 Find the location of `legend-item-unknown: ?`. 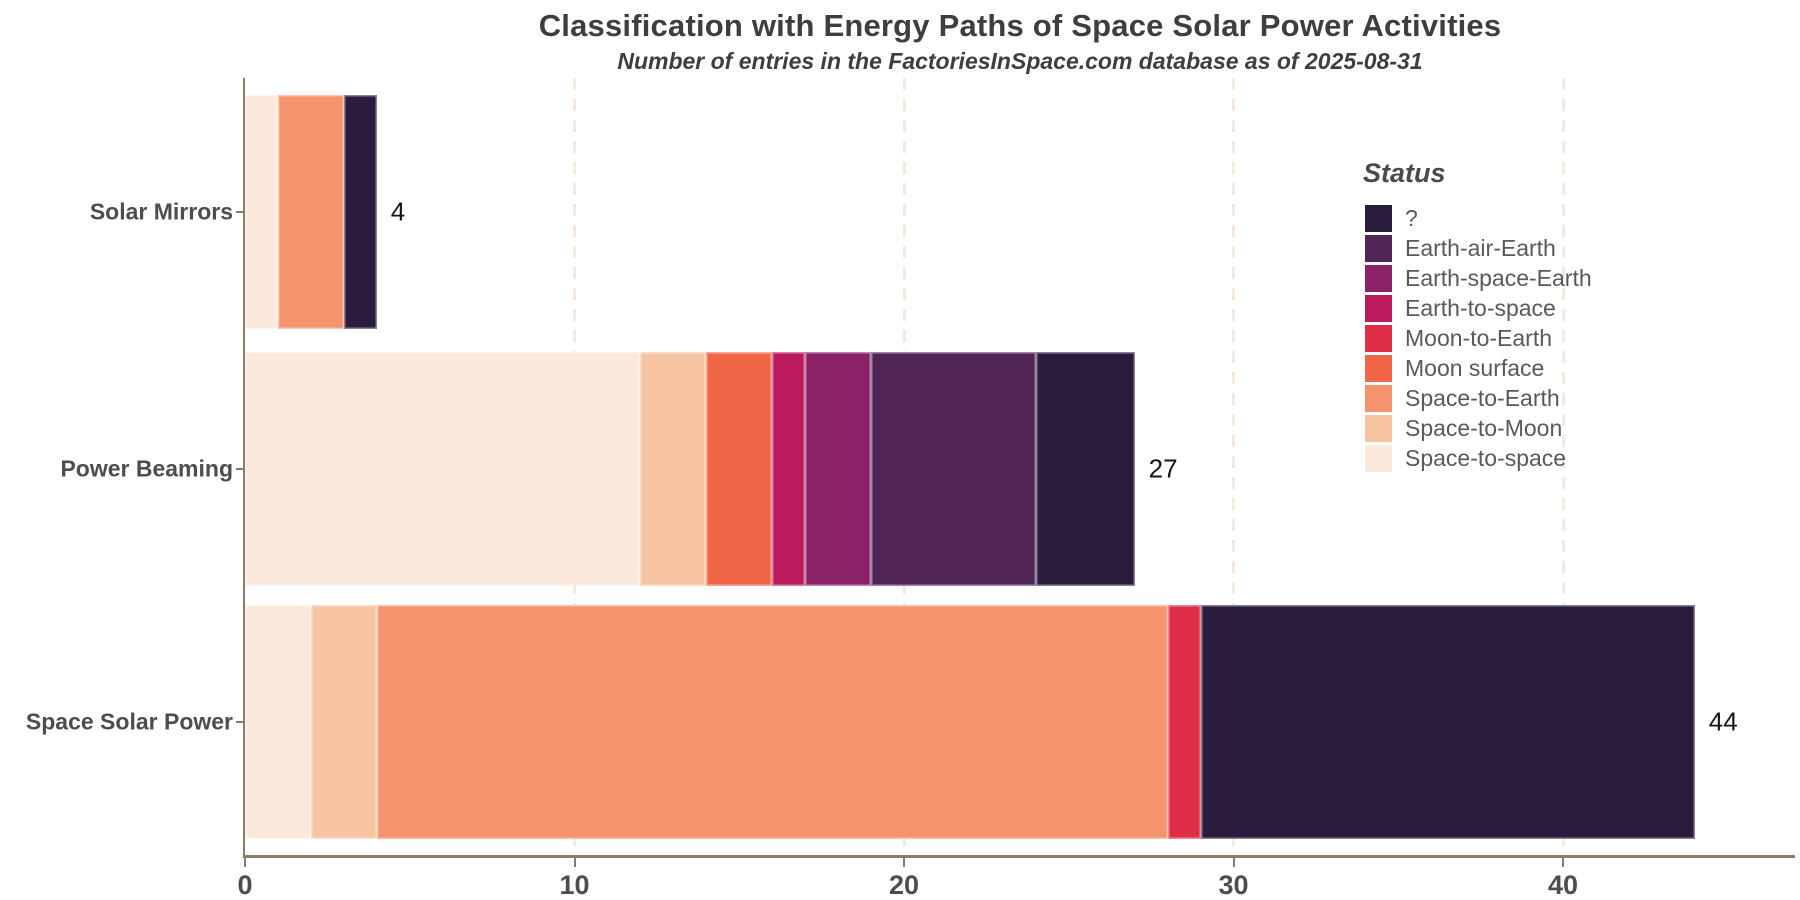

legend-item-unknown: ? is located at coordinates (1391, 218).